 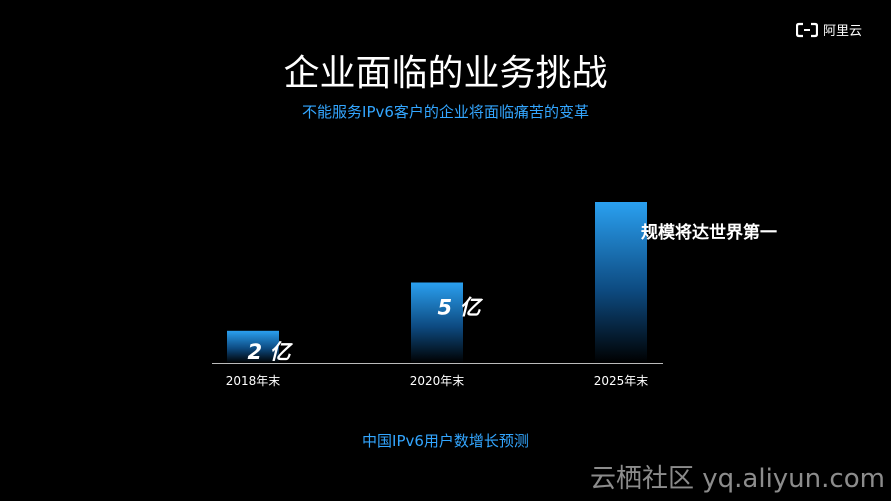 What do you see at coordinates (621, 381) in the screenshot?
I see `x-tick-label-2: 2025年末` at bounding box center [621, 381].